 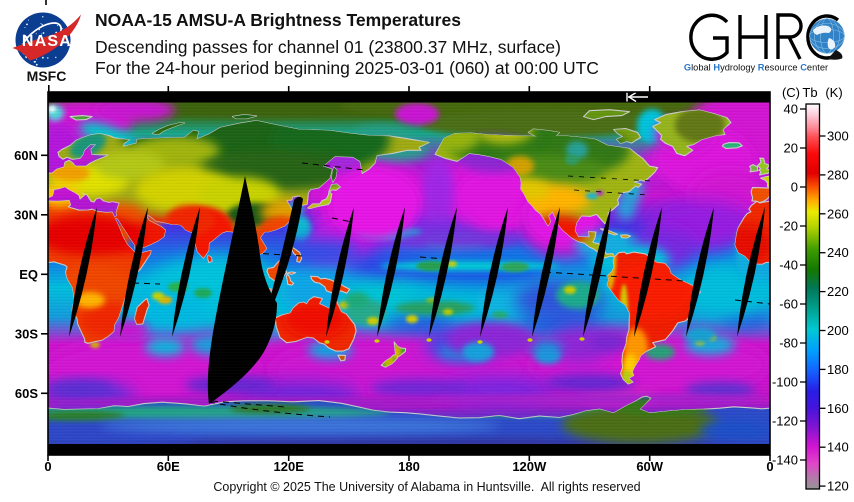 I want to click on svg-text: 40, so click(x=791, y=109).